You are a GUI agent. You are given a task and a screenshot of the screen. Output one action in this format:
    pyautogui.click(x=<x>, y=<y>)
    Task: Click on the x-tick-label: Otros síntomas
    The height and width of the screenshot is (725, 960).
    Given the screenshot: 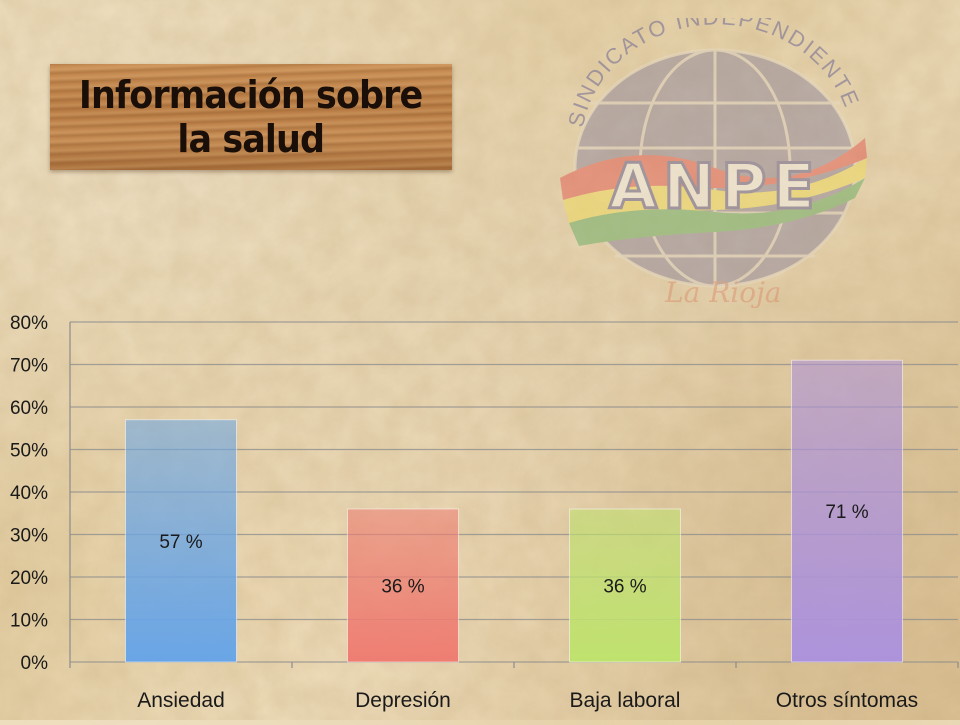 What is the action you would take?
    pyautogui.click(x=847, y=700)
    